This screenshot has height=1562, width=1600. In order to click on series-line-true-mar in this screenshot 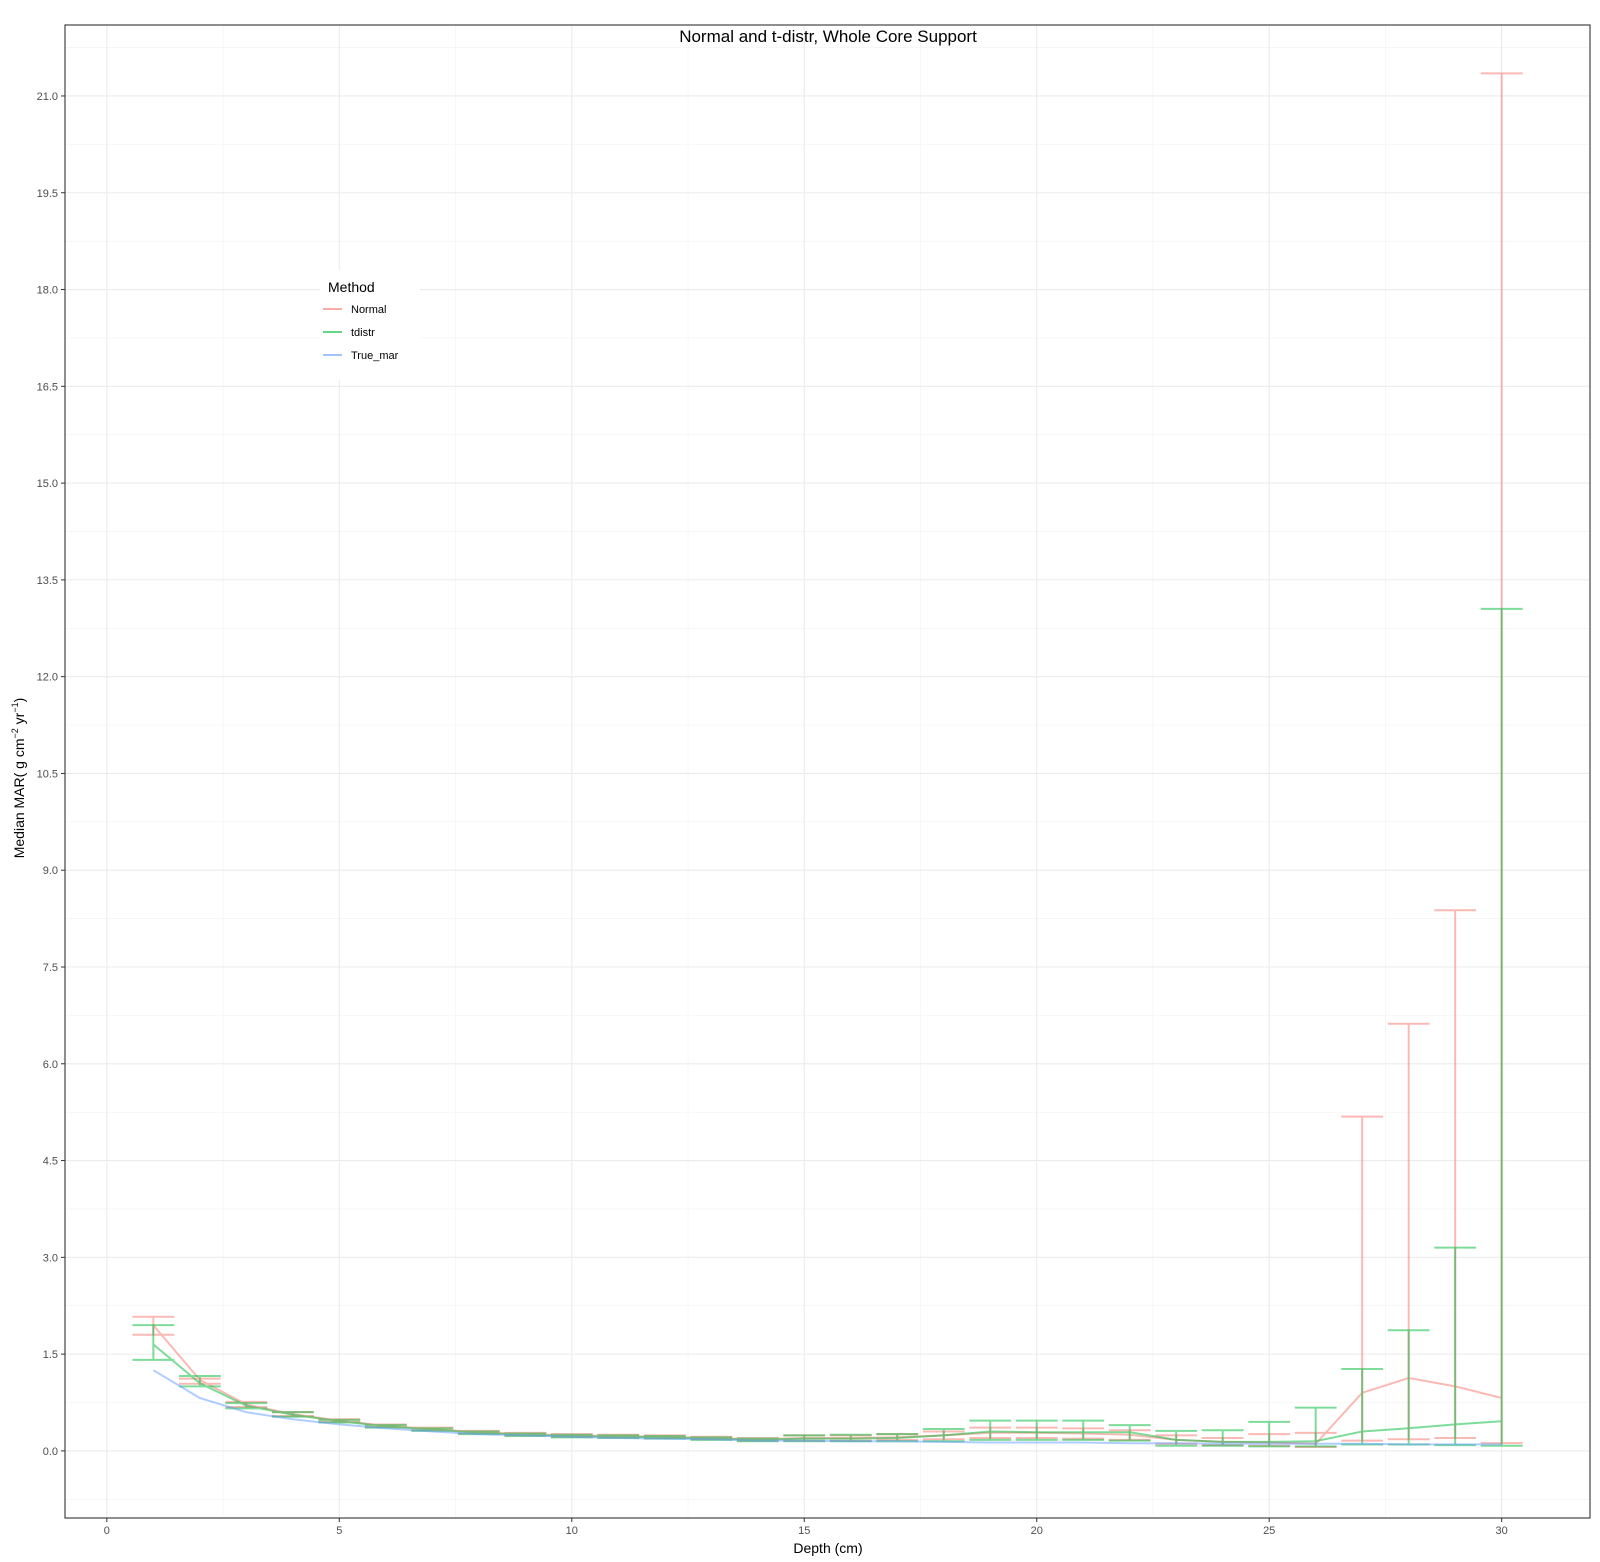, I will do `click(827, 1407)`.